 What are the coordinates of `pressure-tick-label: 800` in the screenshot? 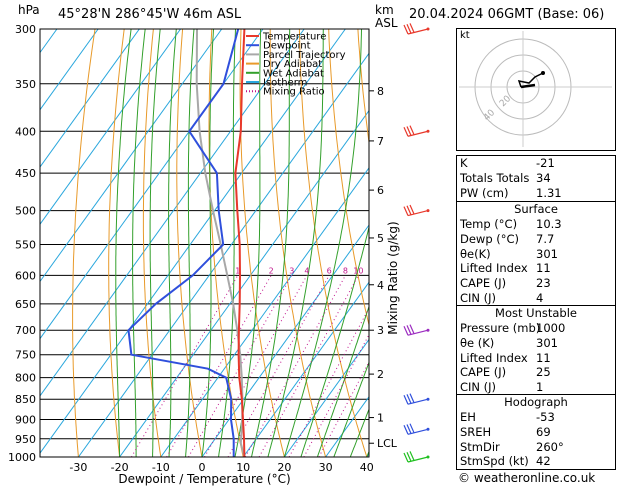 It's located at (25, 378).